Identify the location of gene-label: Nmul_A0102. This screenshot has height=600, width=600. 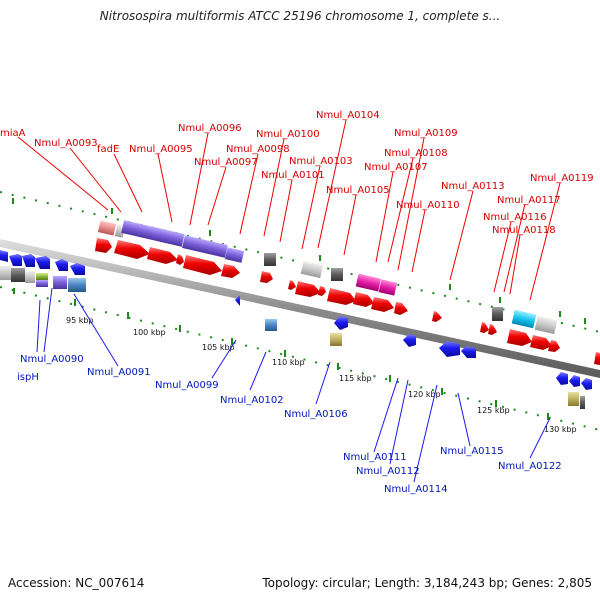
(252, 400).